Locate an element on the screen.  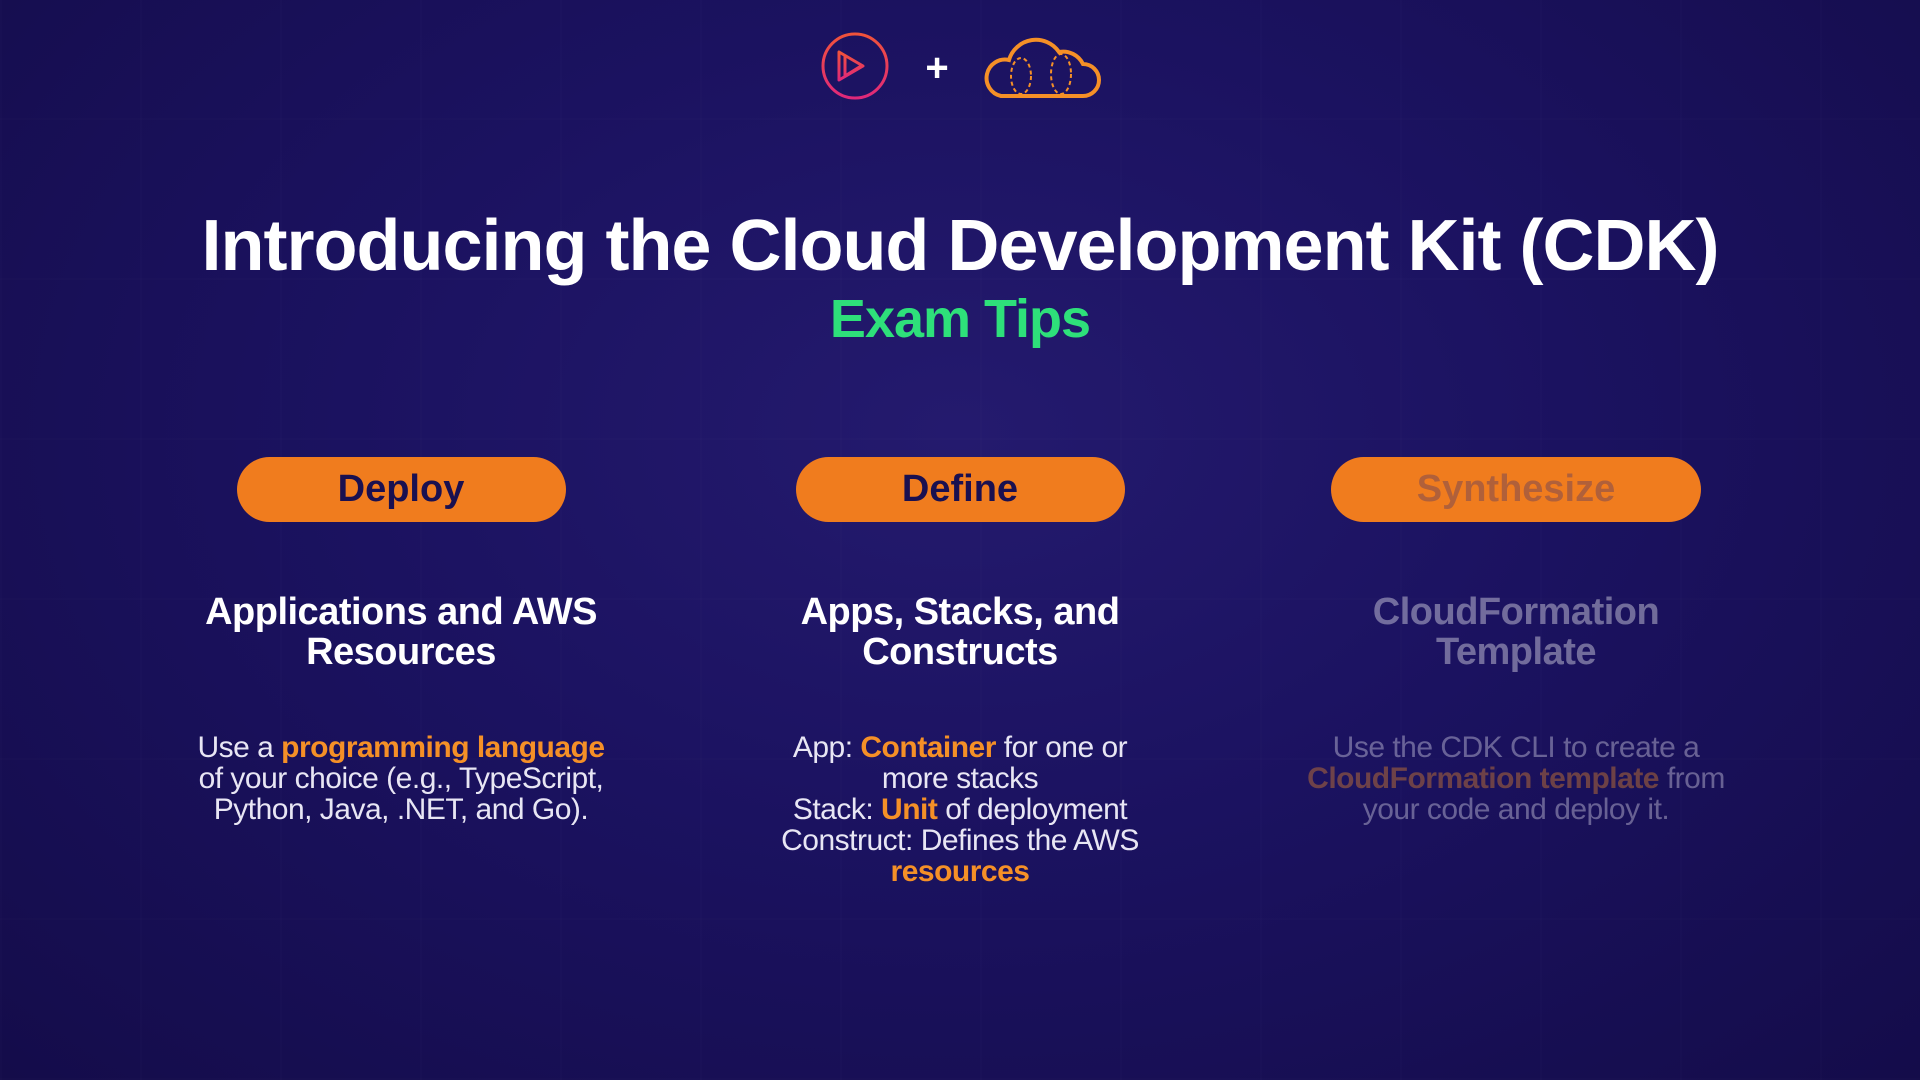
body-text: Use a is located at coordinates (239, 747).